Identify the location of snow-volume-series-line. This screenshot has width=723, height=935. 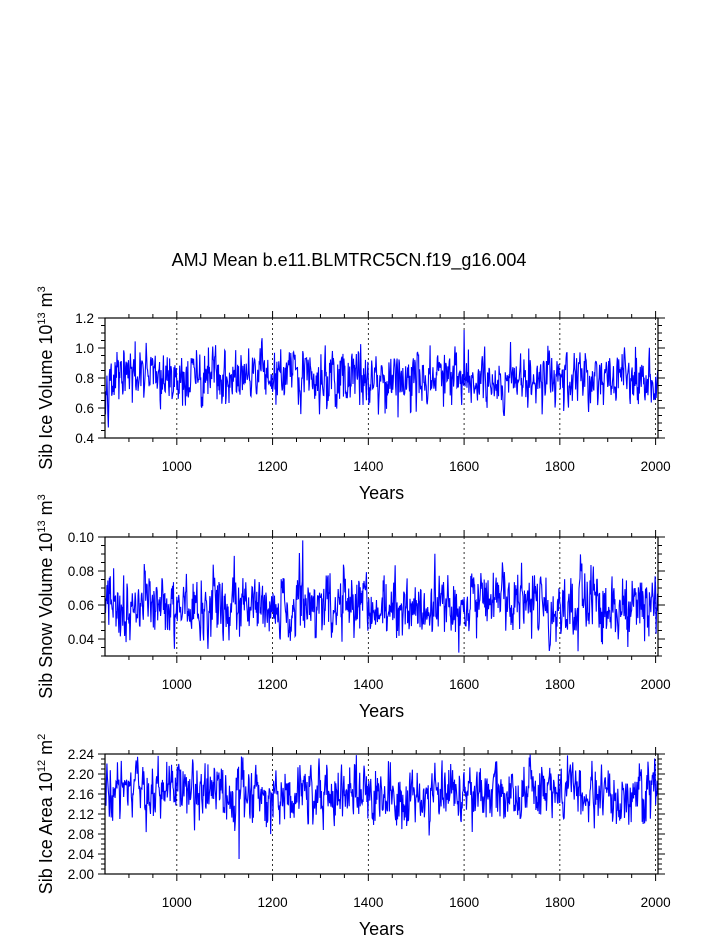
(381, 596).